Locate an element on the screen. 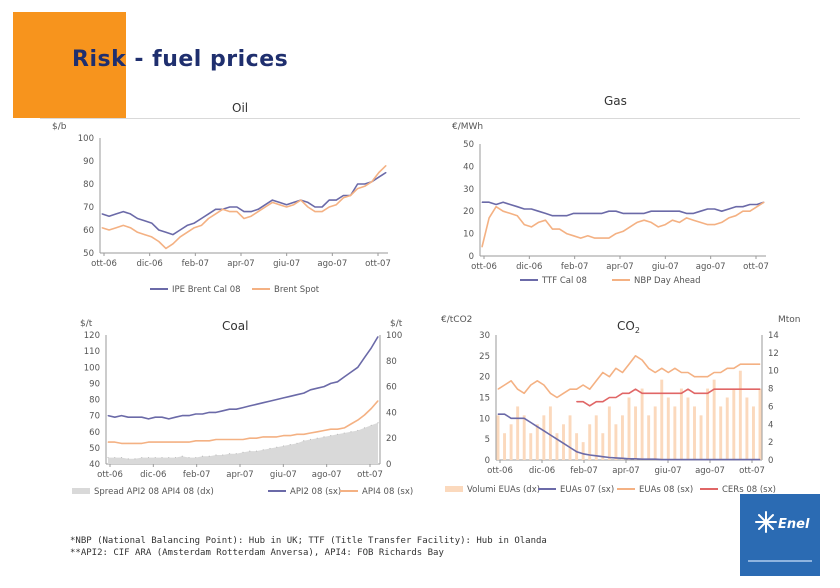 This screenshot has width=840, height=588. accent-square is located at coordinates (69, 65).